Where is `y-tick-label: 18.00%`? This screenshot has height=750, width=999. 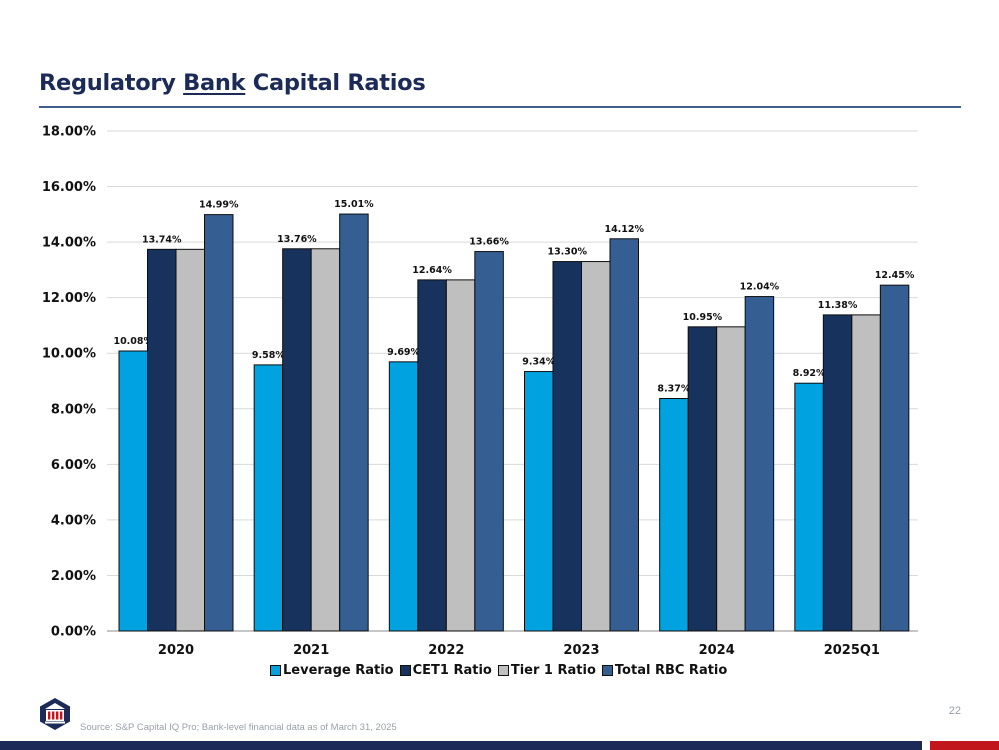 y-tick-label: 18.00% is located at coordinates (69, 132).